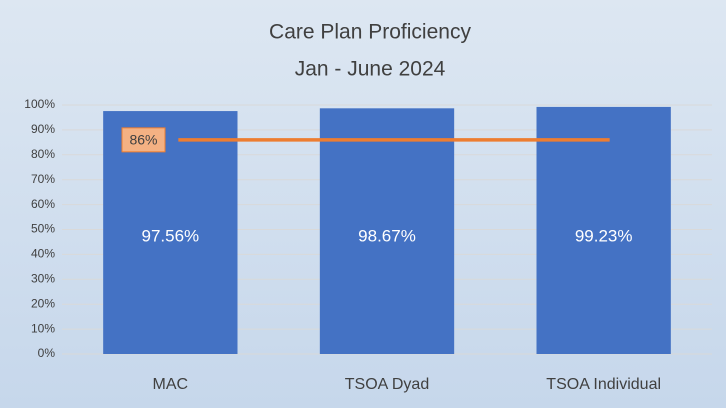 The width and height of the screenshot is (726, 408). I want to click on y-tick-label: 70%, so click(43, 179).